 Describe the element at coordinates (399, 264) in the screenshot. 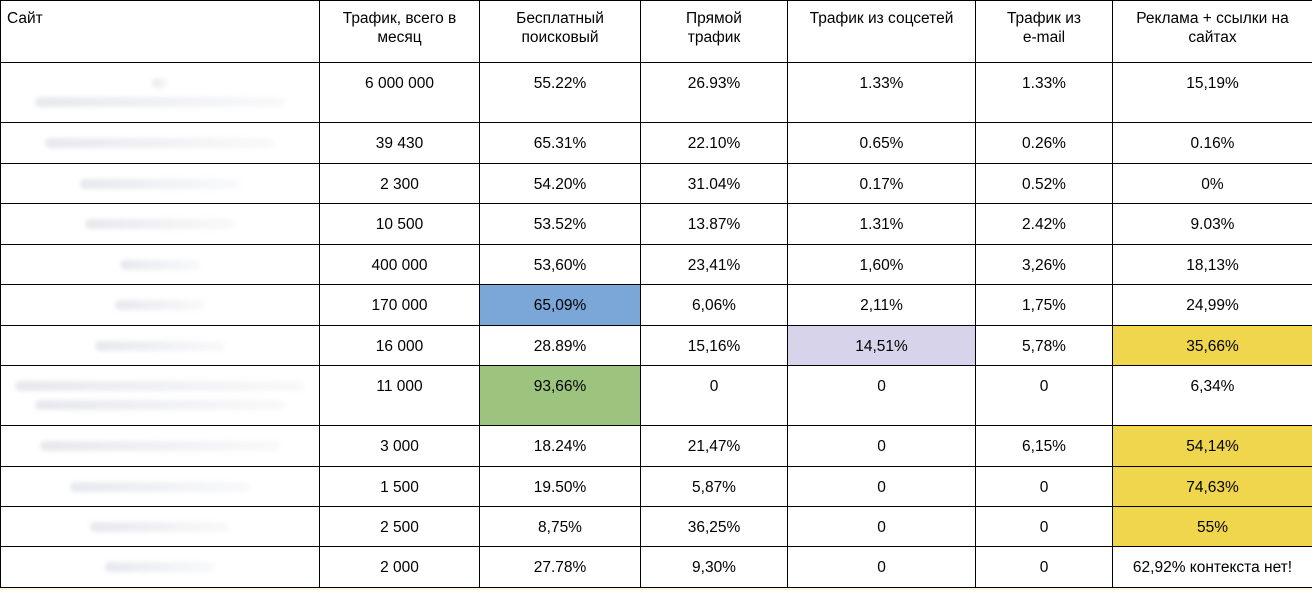

I see `total-traffic-cell: 400 000` at that location.